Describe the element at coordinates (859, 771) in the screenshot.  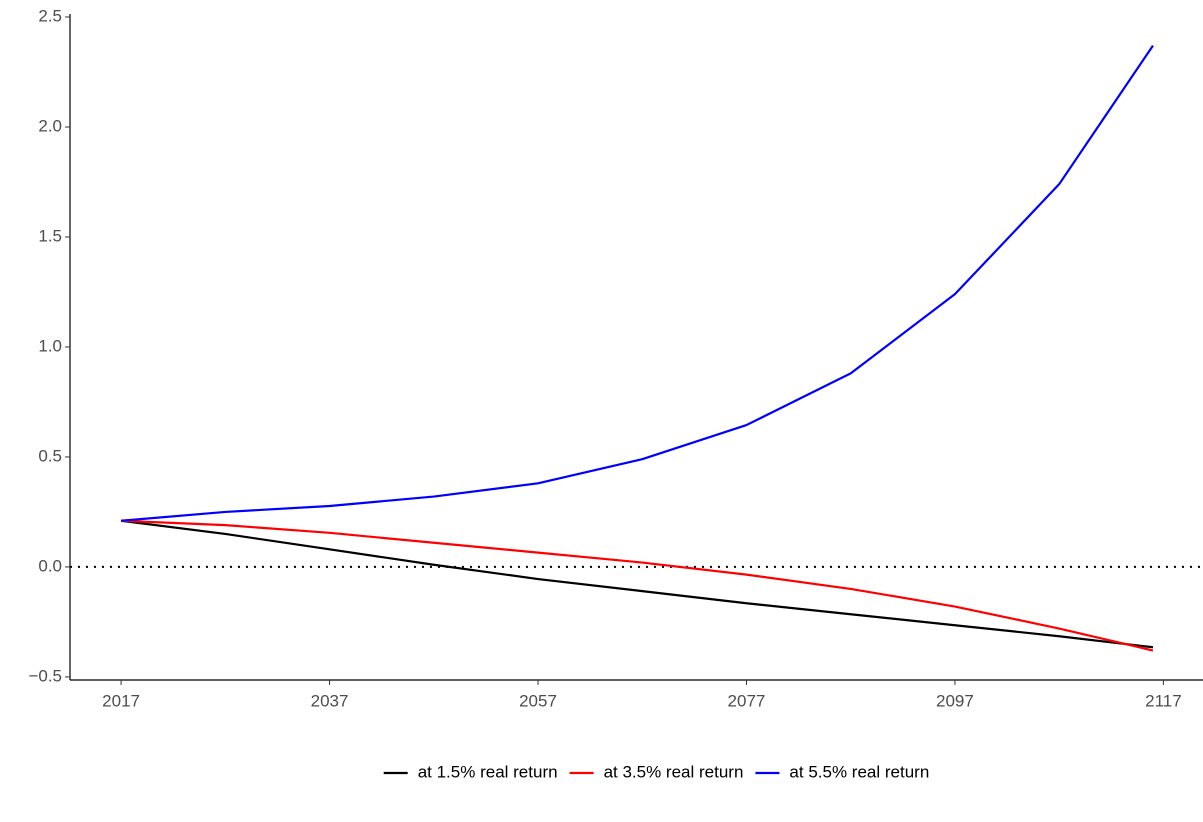
I see `legend-label: at 5.5% real return` at that location.